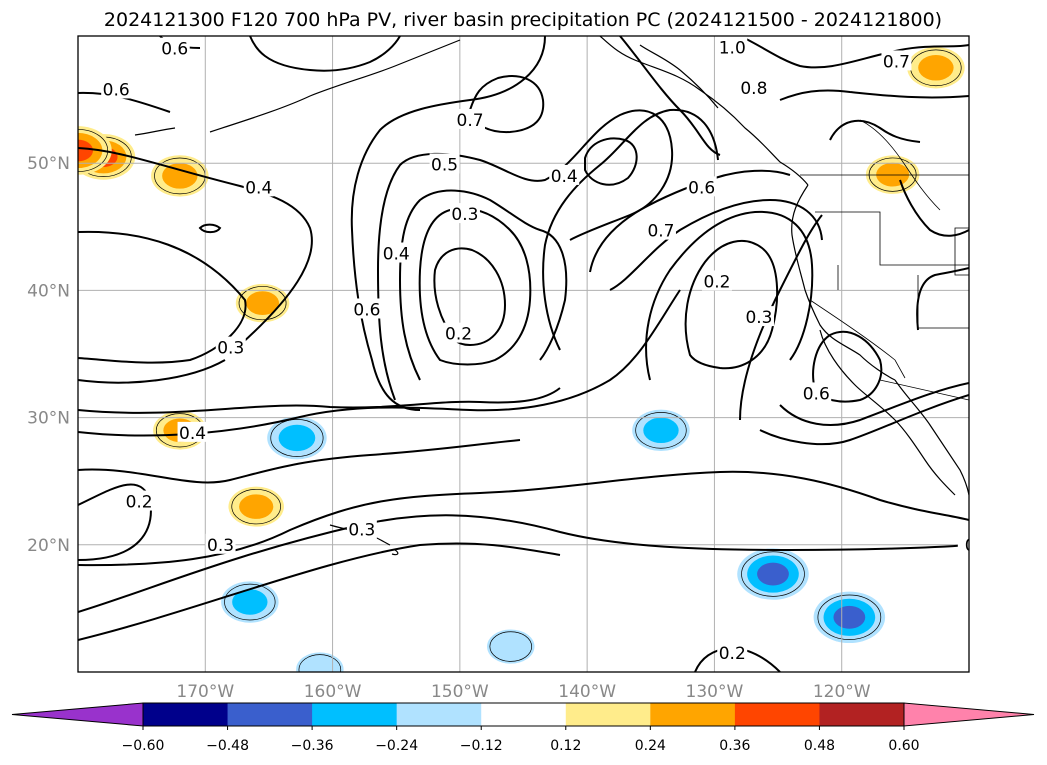  I want to click on colorbar-tick-label: 0.48, so click(819, 746).